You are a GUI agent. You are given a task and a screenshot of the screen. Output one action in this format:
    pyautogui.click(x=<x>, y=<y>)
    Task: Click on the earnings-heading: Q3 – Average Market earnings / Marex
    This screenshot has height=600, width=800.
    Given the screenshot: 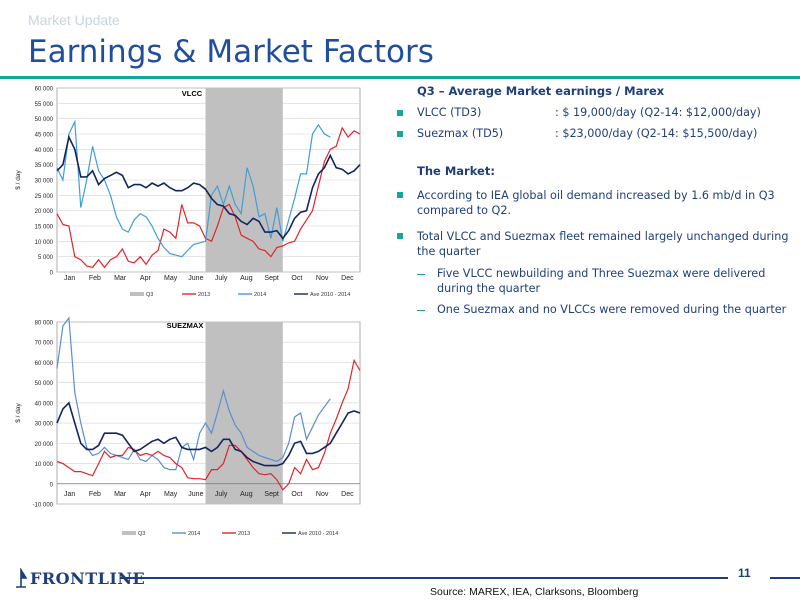 What is the action you would take?
    pyautogui.click(x=541, y=91)
    